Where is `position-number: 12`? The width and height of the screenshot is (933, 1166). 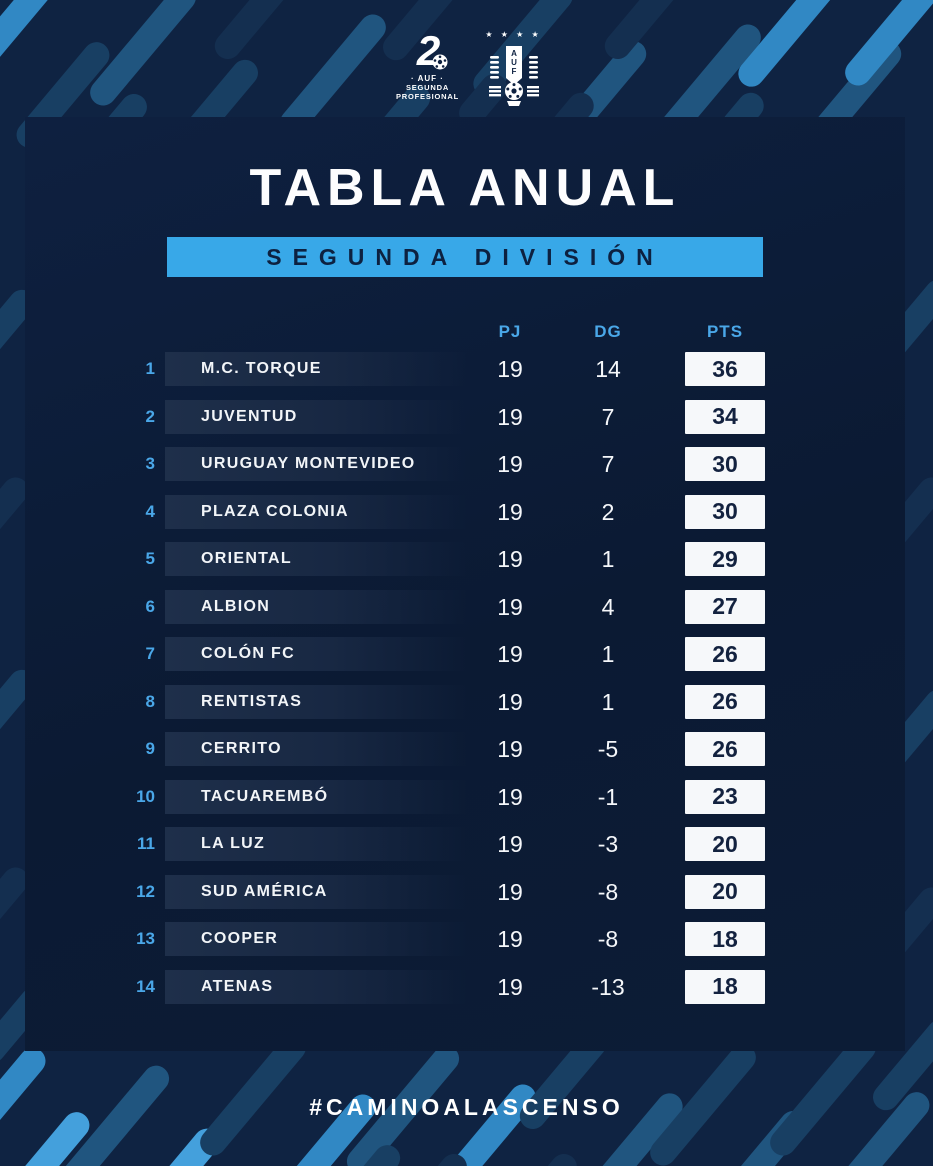
position-number: 12 is located at coordinates (145, 891).